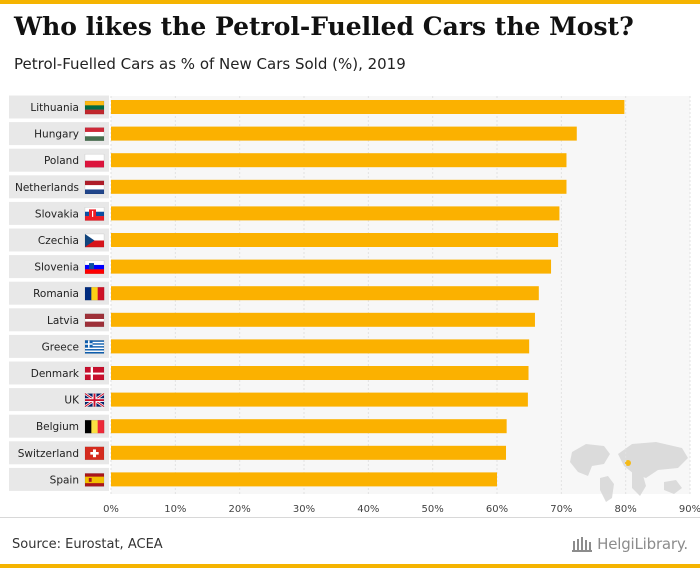 This screenshot has width=700, height=568. What do you see at coordinates (48, 454) in the screenshot?
I see `category-label: Switzerland` at bounding box center [48, 454].